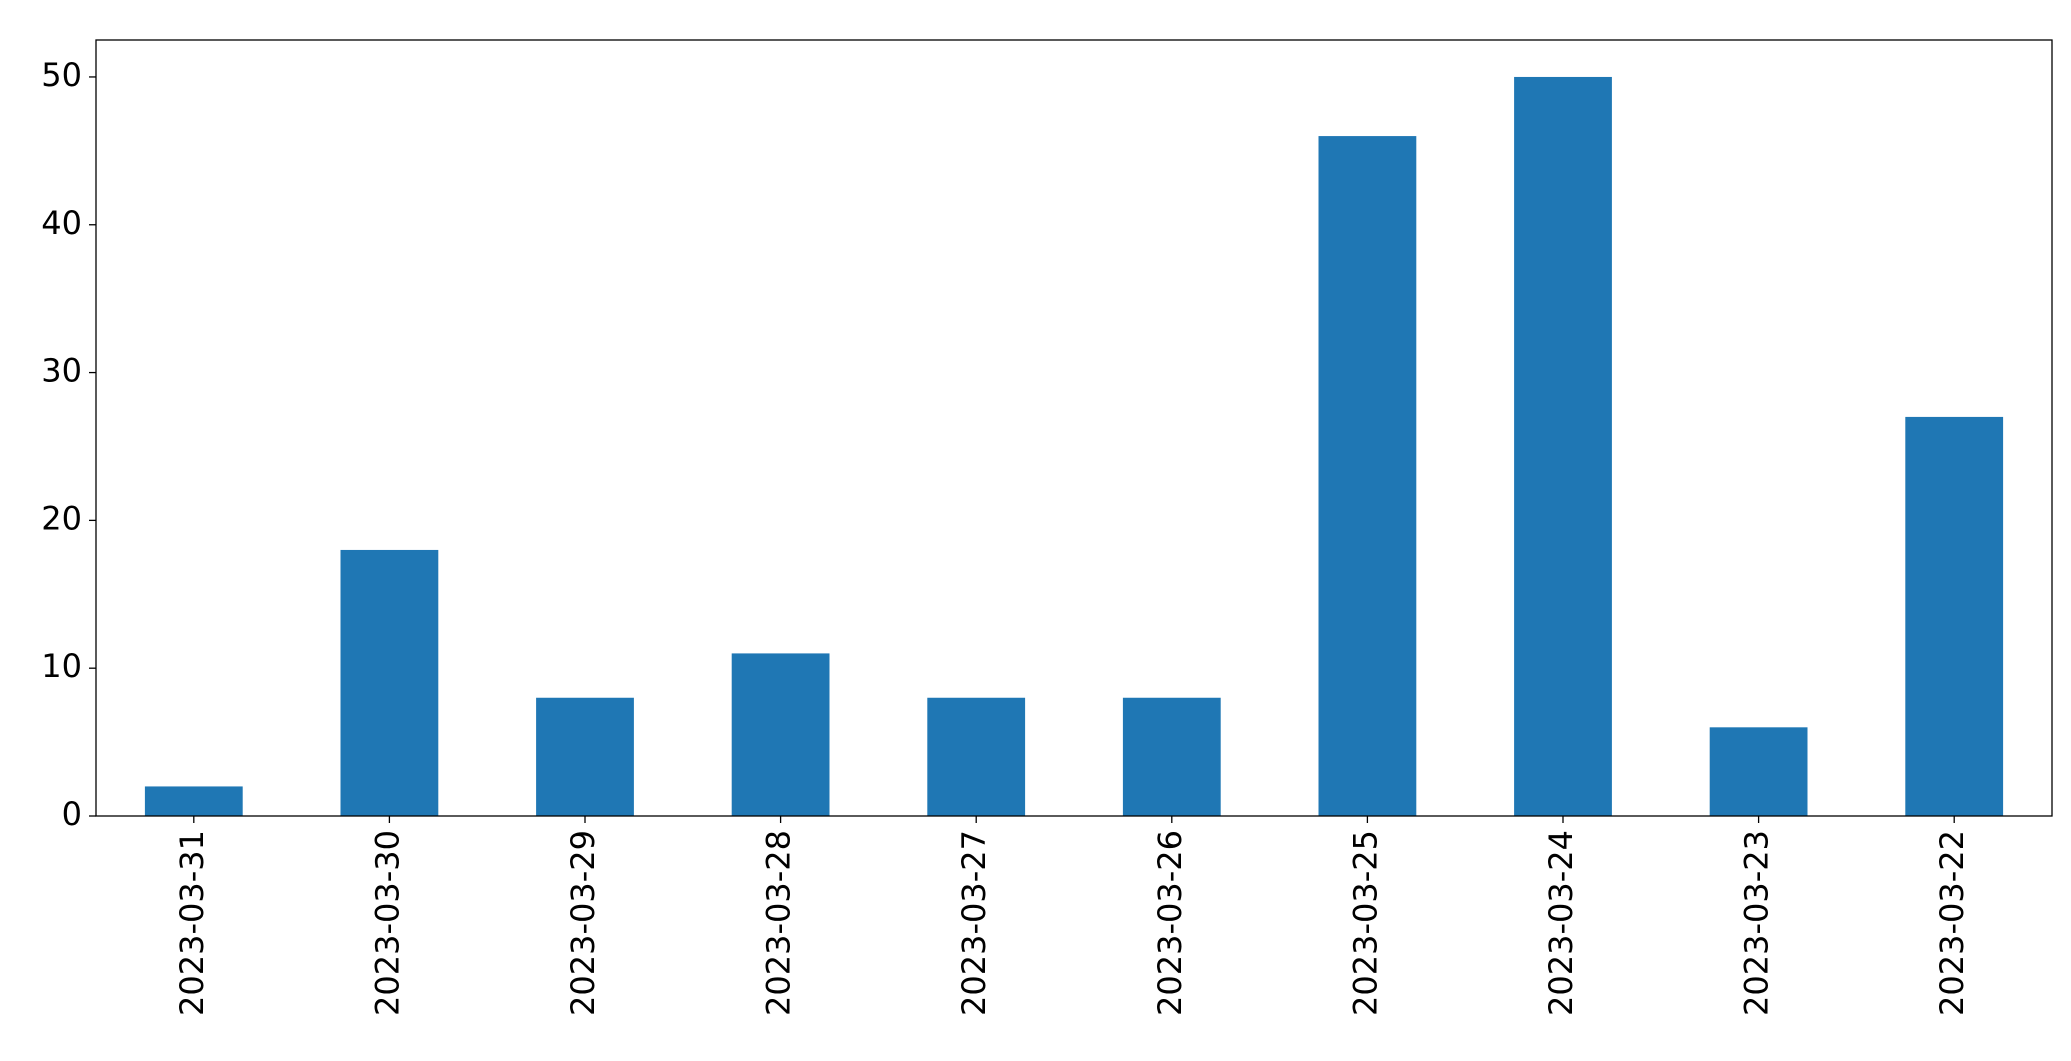 Image resolution: width=2071 pixels, height=1061 pixels. I want to click on y-tick-label: 40, so click(61, 223).